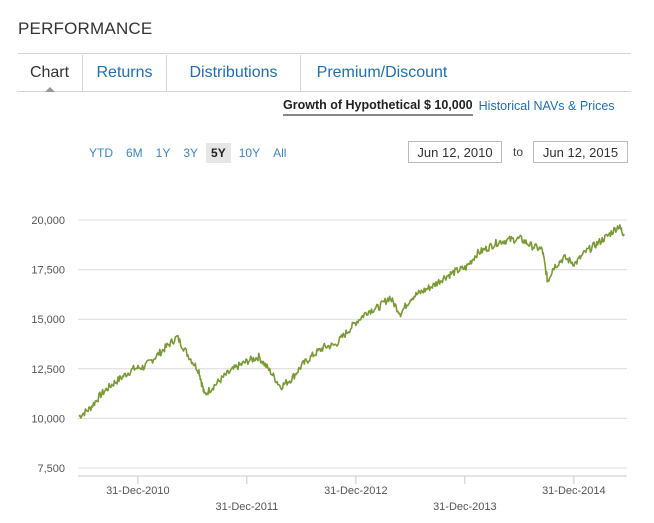 Image resolution: width=654 pixels, height=523 pixels. I want to click on x-tick-label: 31-Dec-2014, so click(574, 491).